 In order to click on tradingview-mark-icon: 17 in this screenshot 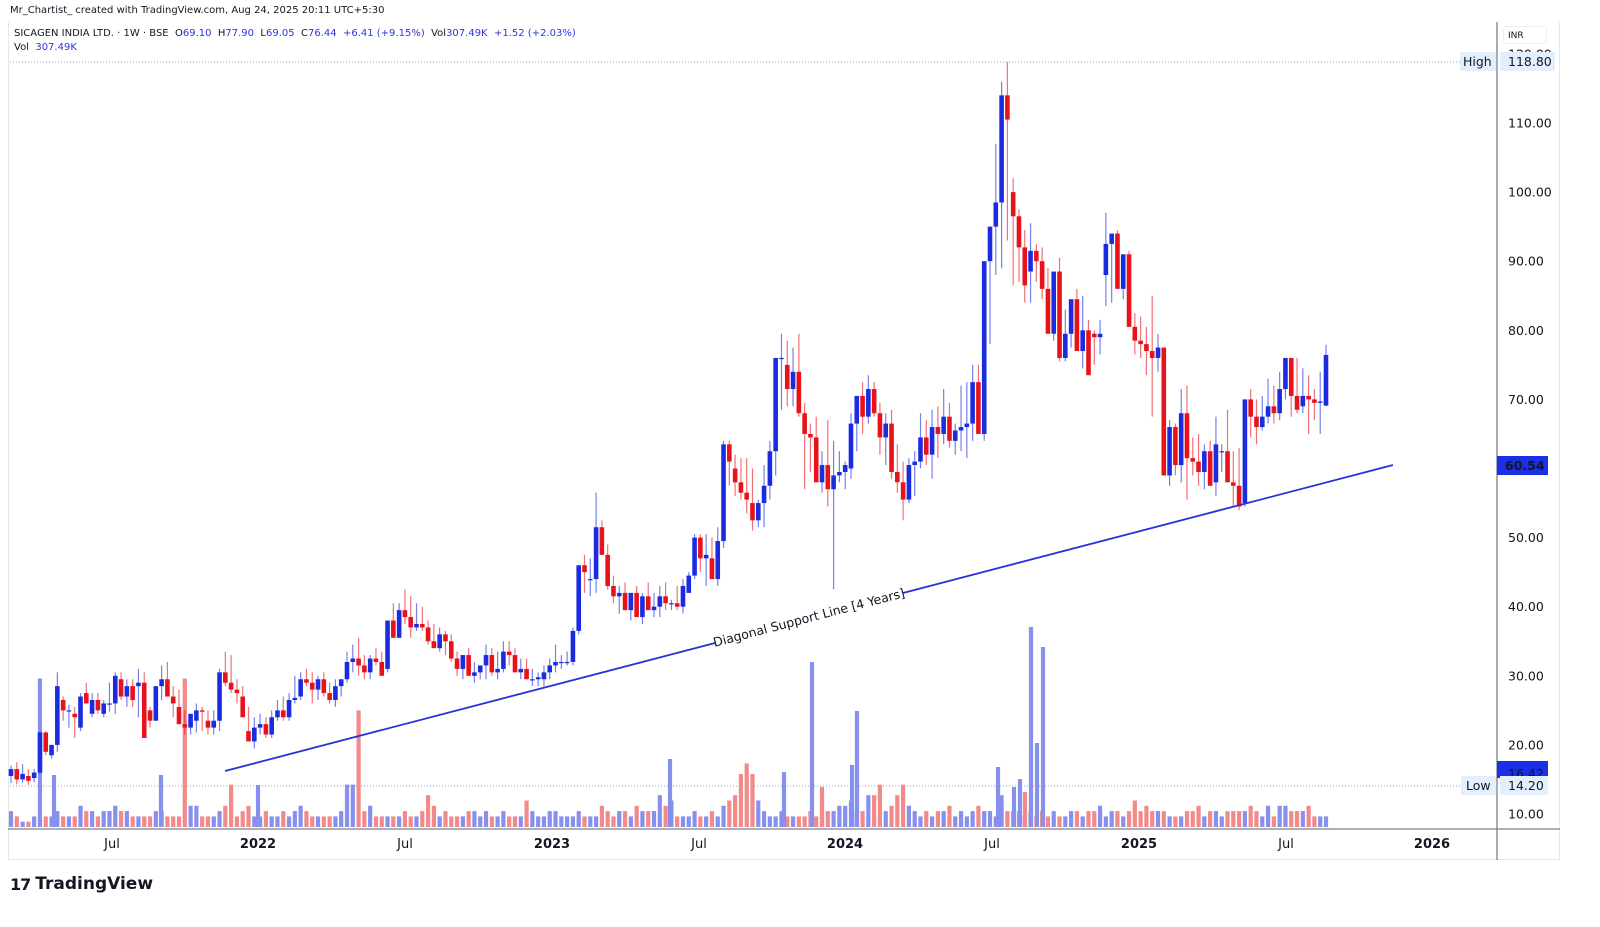, I will do `click(20, 884)`.